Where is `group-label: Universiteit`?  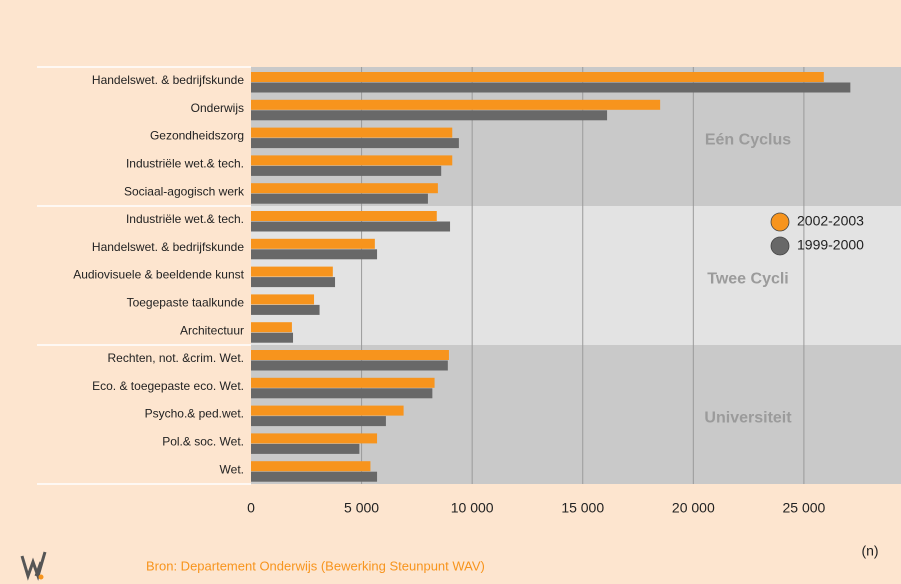
group-label: Universiteit is located at coordinates (748, 418).